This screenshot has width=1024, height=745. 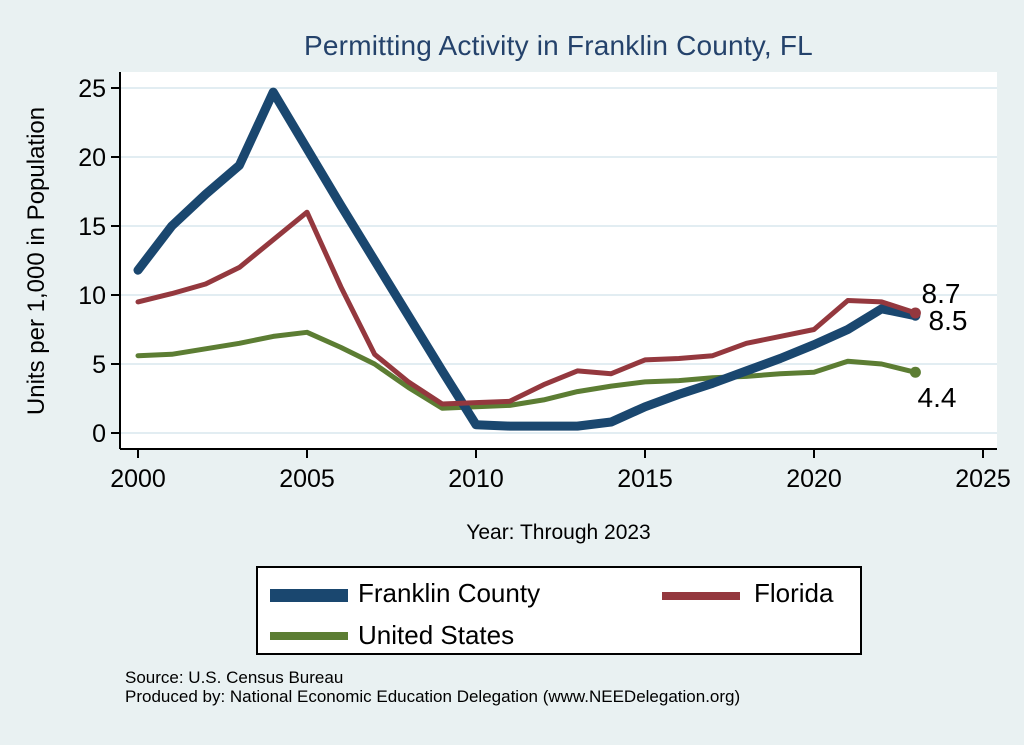 I want to click on series-end-marker-florida, so click(x=915, y=313).